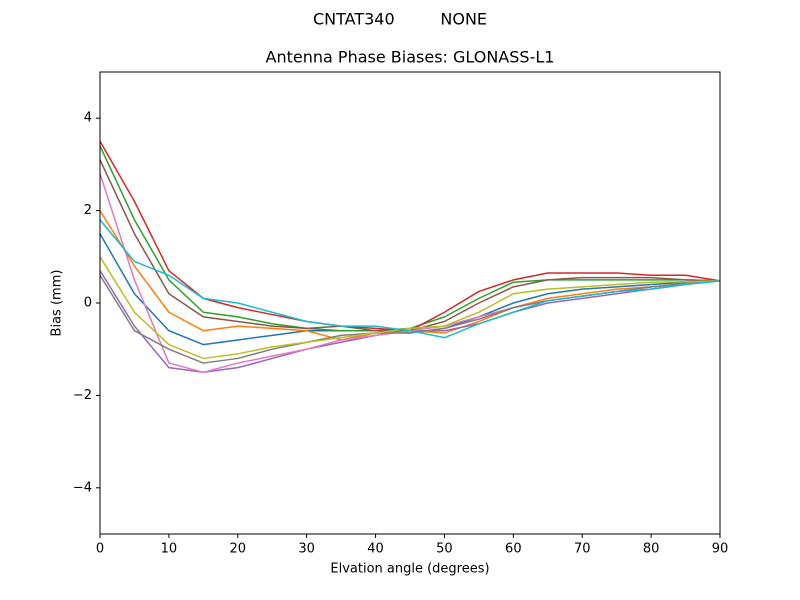  What do you see at coordinates (82, 395) in the screenshot?
I see `y-tick-label: −2` at bounding box center [82, 395].